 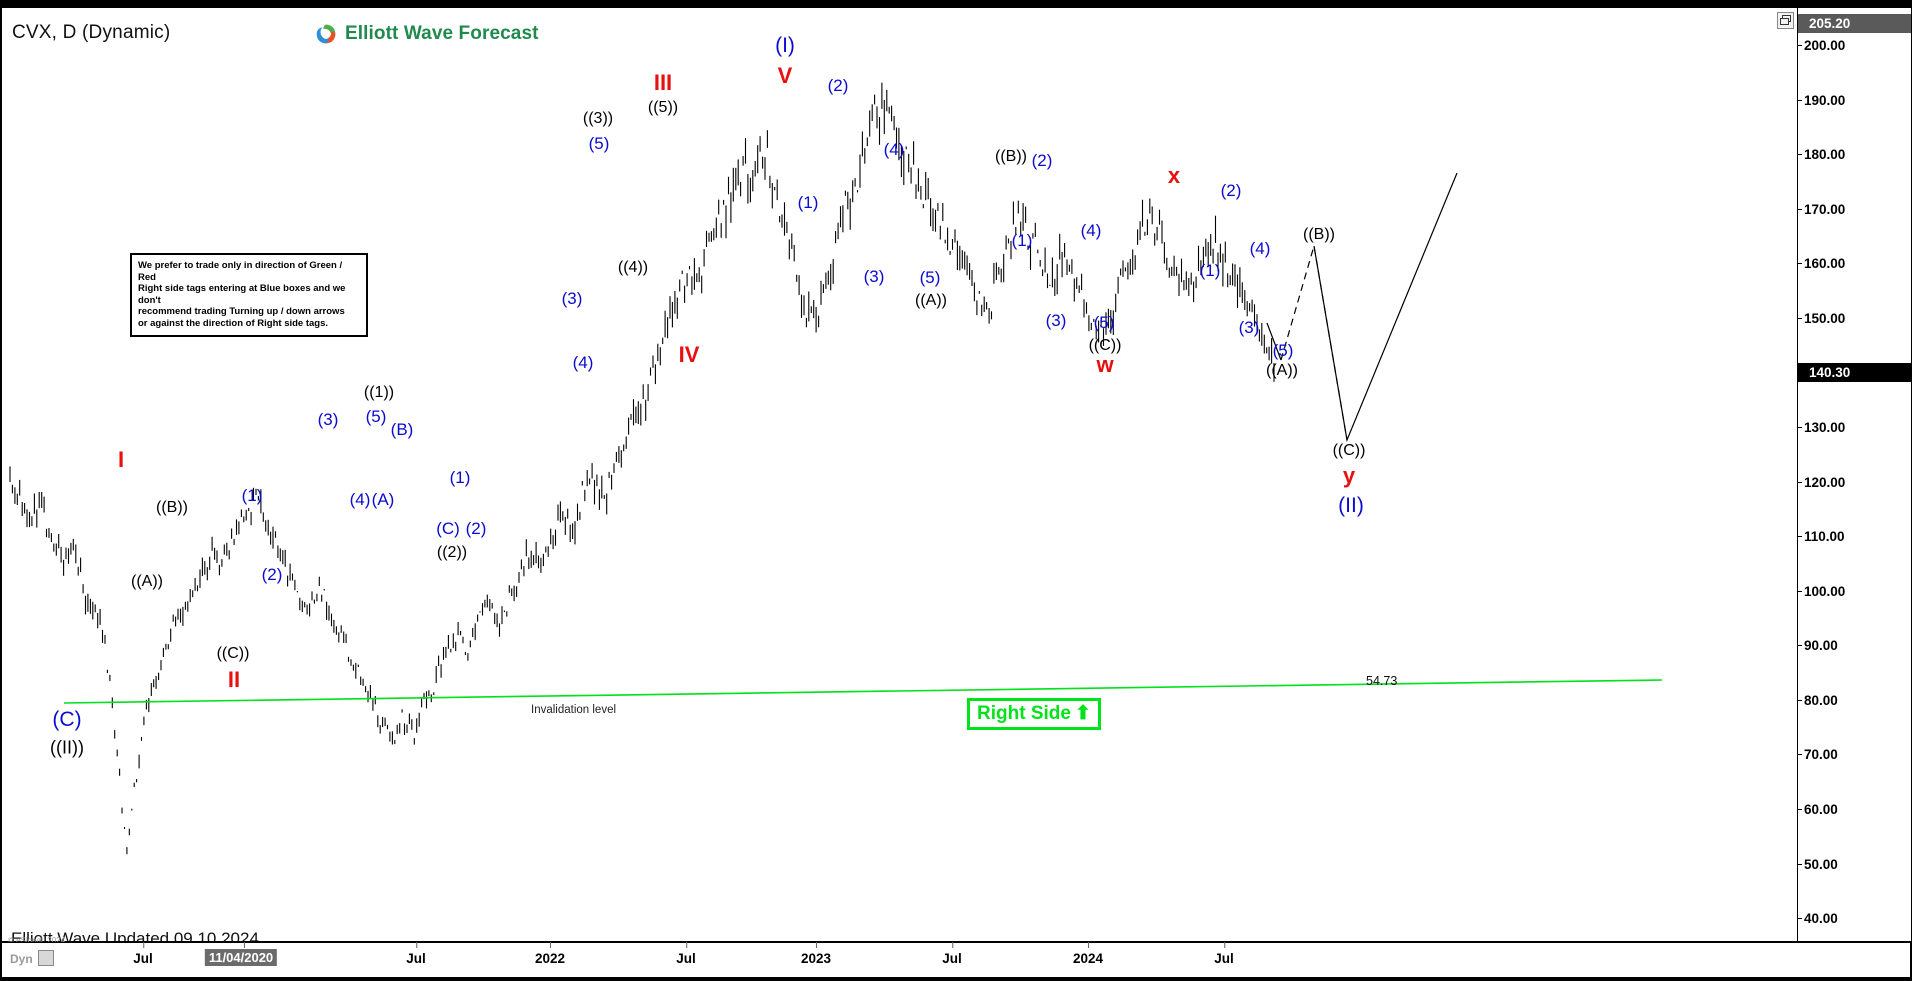 What do you see at coordinates (1818, 700) in the screenshot?
I see `price-tick: 80.00` at bounding box center [1818, 700].